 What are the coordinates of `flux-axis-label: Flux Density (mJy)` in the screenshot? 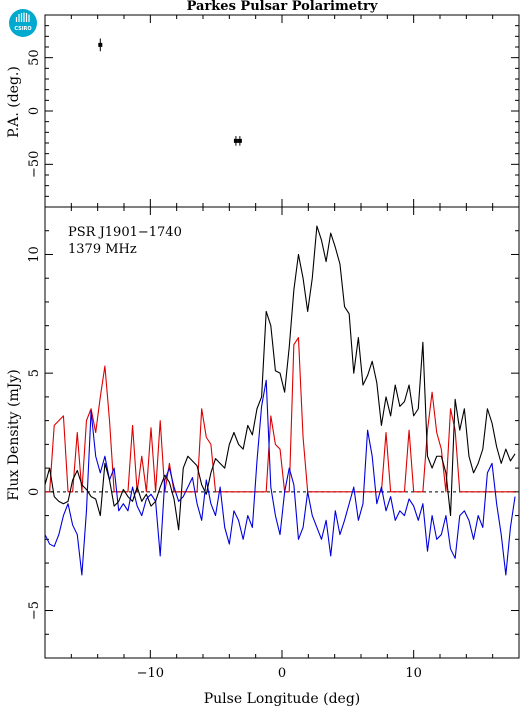 It's located at (14, 434).